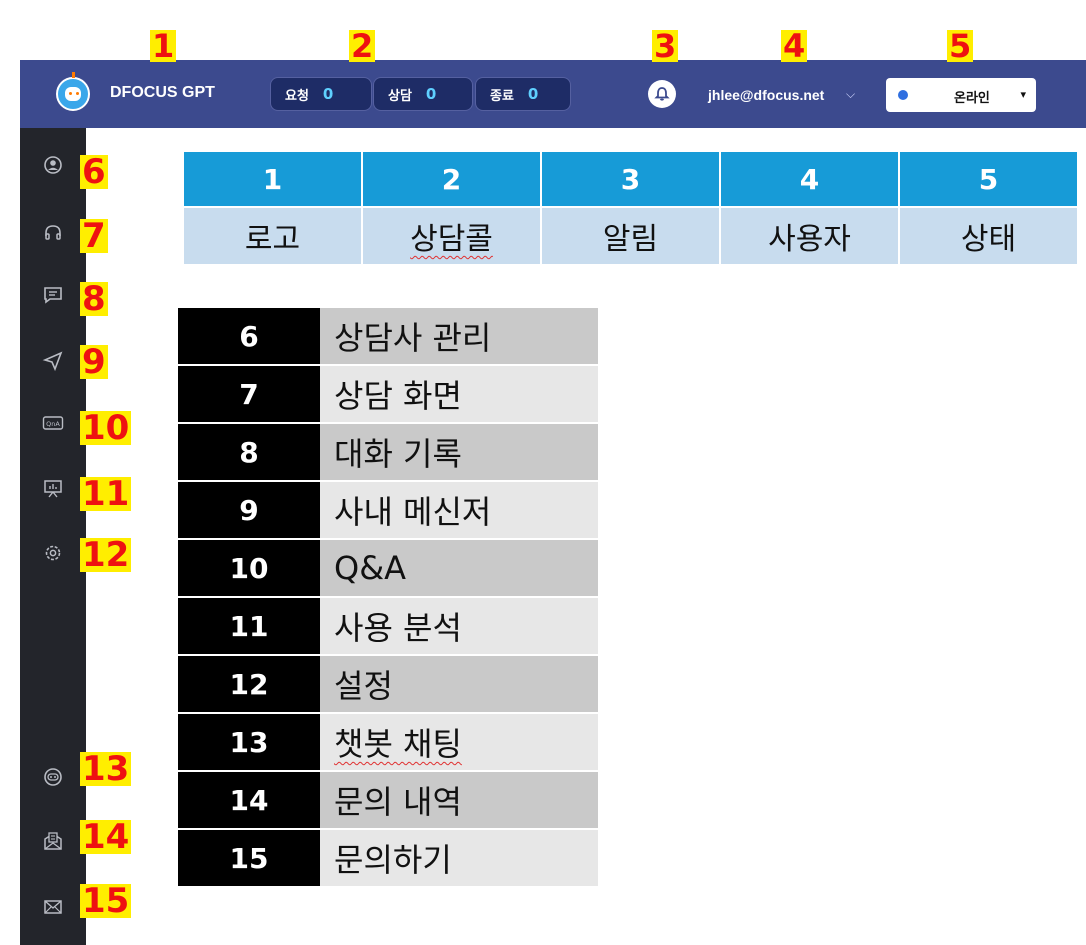 The width and height of the screenshot is (1086, 945). Describe the element at coordinates (249, 510) in the screenshot. I see `legend-number: 9` at that location.